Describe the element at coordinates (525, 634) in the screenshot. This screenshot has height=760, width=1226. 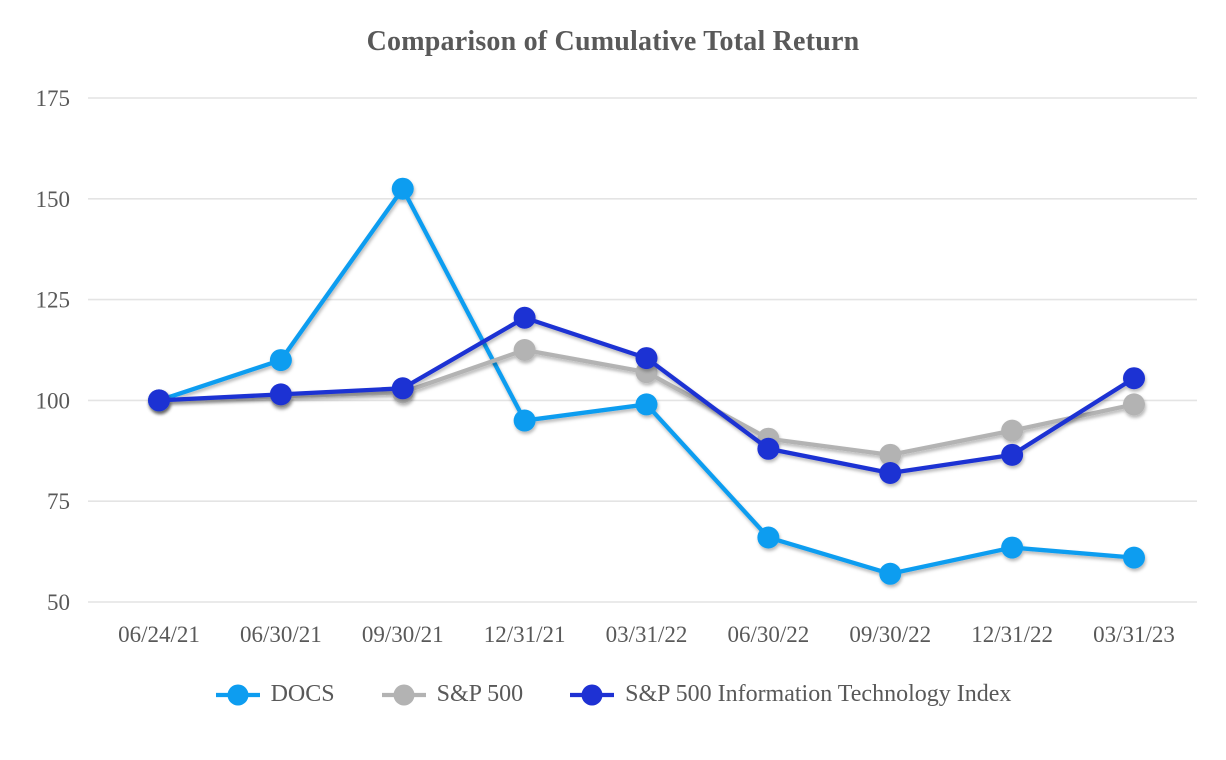
I see `x-tick-label: 12/31/21` at that location.